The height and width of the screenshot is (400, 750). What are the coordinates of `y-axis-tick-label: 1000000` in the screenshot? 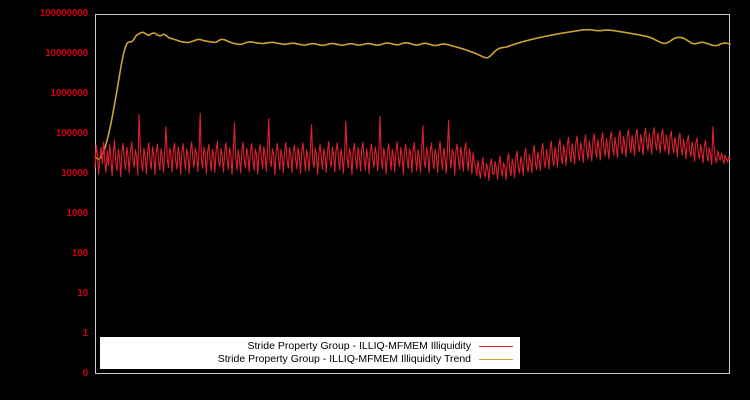 It's located at (69, 93).